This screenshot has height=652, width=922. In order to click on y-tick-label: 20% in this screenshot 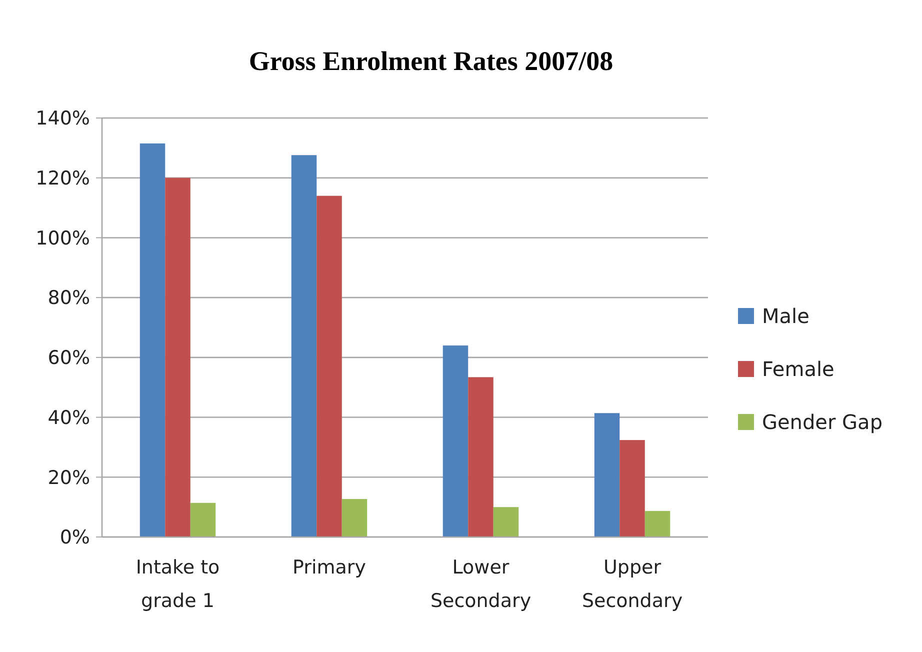, I will do `click(69, 477)`.